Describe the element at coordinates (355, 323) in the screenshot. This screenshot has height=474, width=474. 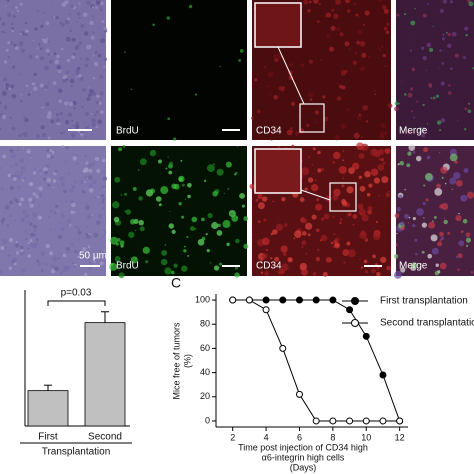
I see `legend-marker` at that location.